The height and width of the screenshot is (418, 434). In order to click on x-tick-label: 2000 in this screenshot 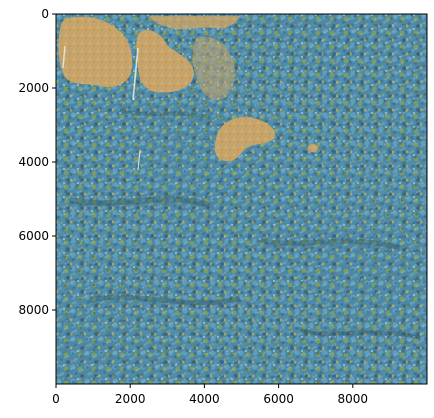, I will do `click(130, 399)`.